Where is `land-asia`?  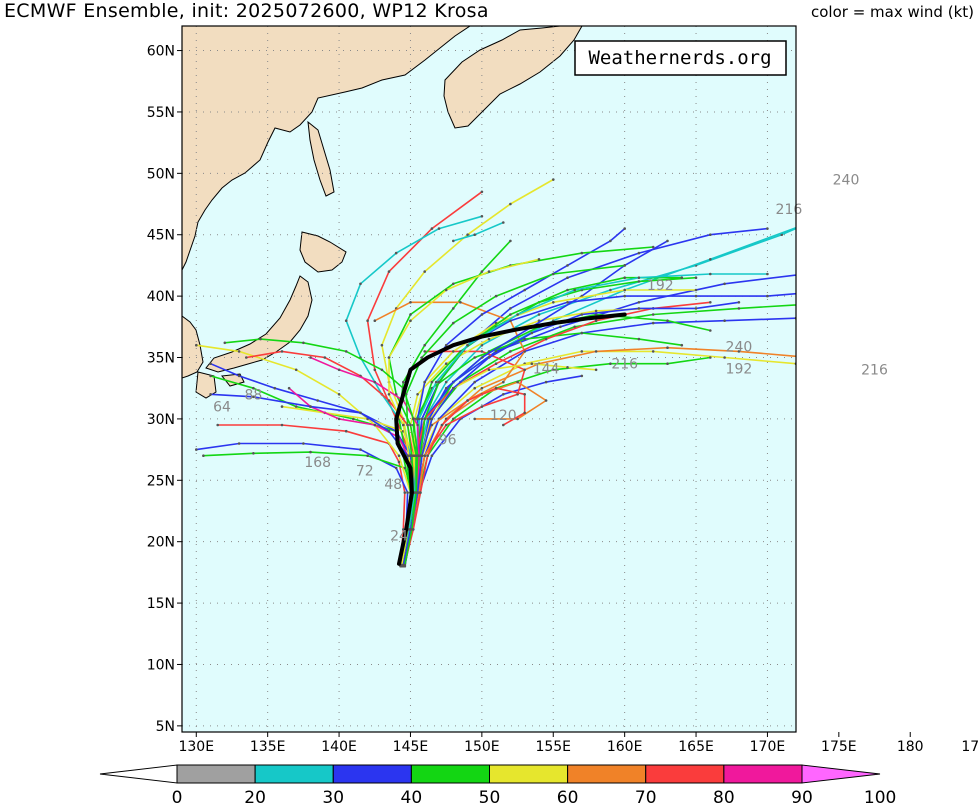
land-asia is located at coordinates (326, 148).